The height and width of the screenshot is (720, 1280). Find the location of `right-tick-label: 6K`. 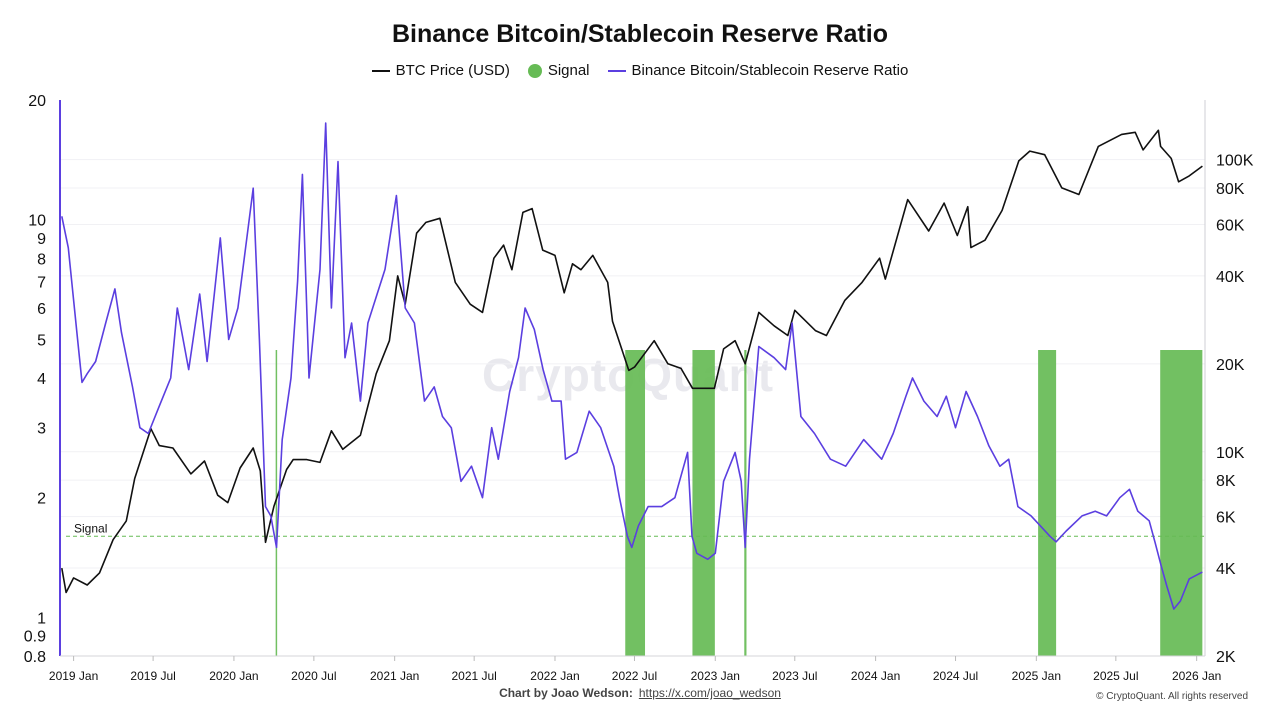

right-tick-label: 6K is located at coordinates (1226, 518).